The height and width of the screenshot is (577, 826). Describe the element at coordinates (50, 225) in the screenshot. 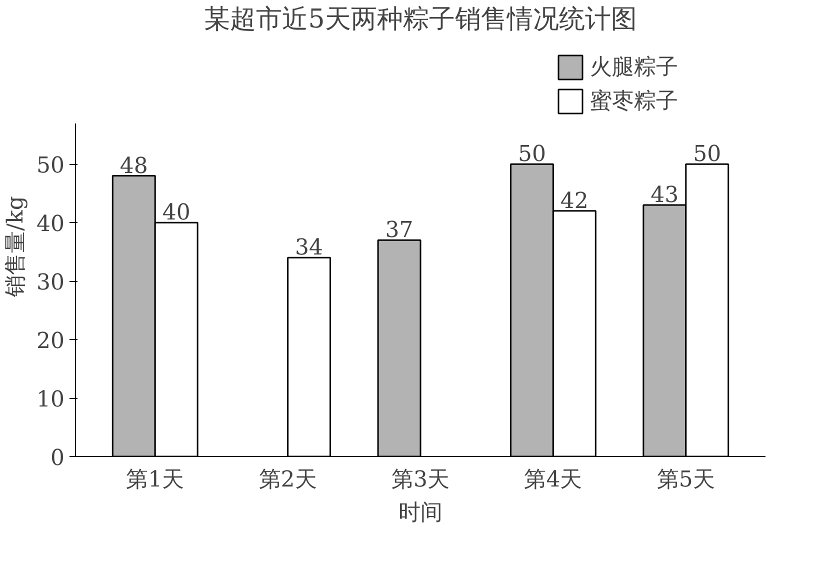

I see `y-tick-label: 40` at that location.